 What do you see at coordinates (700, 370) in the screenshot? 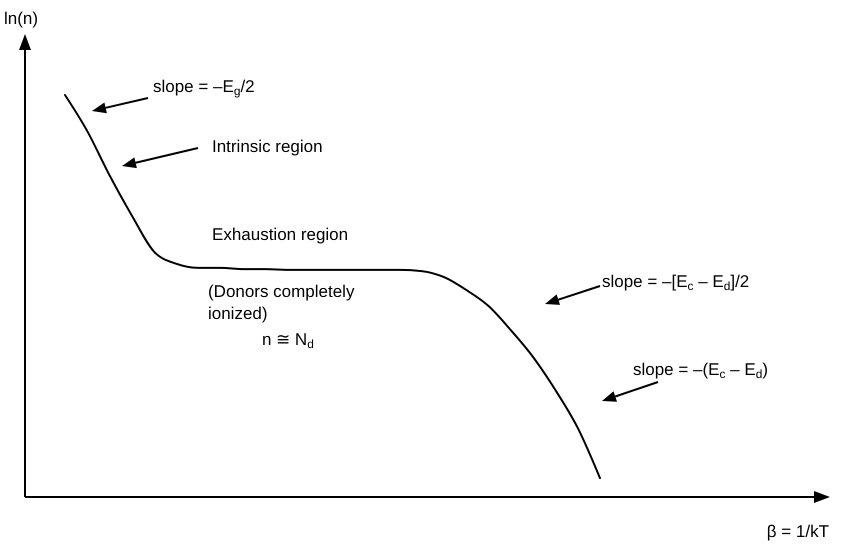
I see `text: slope = –(E$_{c}$ – E$_{d}$)` at bounding box center [700, 370].